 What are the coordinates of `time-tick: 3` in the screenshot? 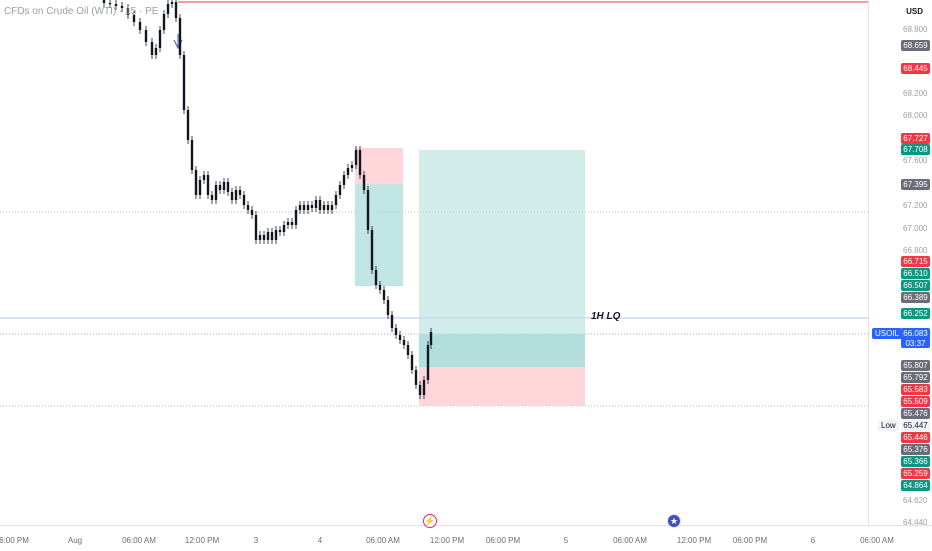 It's located at (256, 540).